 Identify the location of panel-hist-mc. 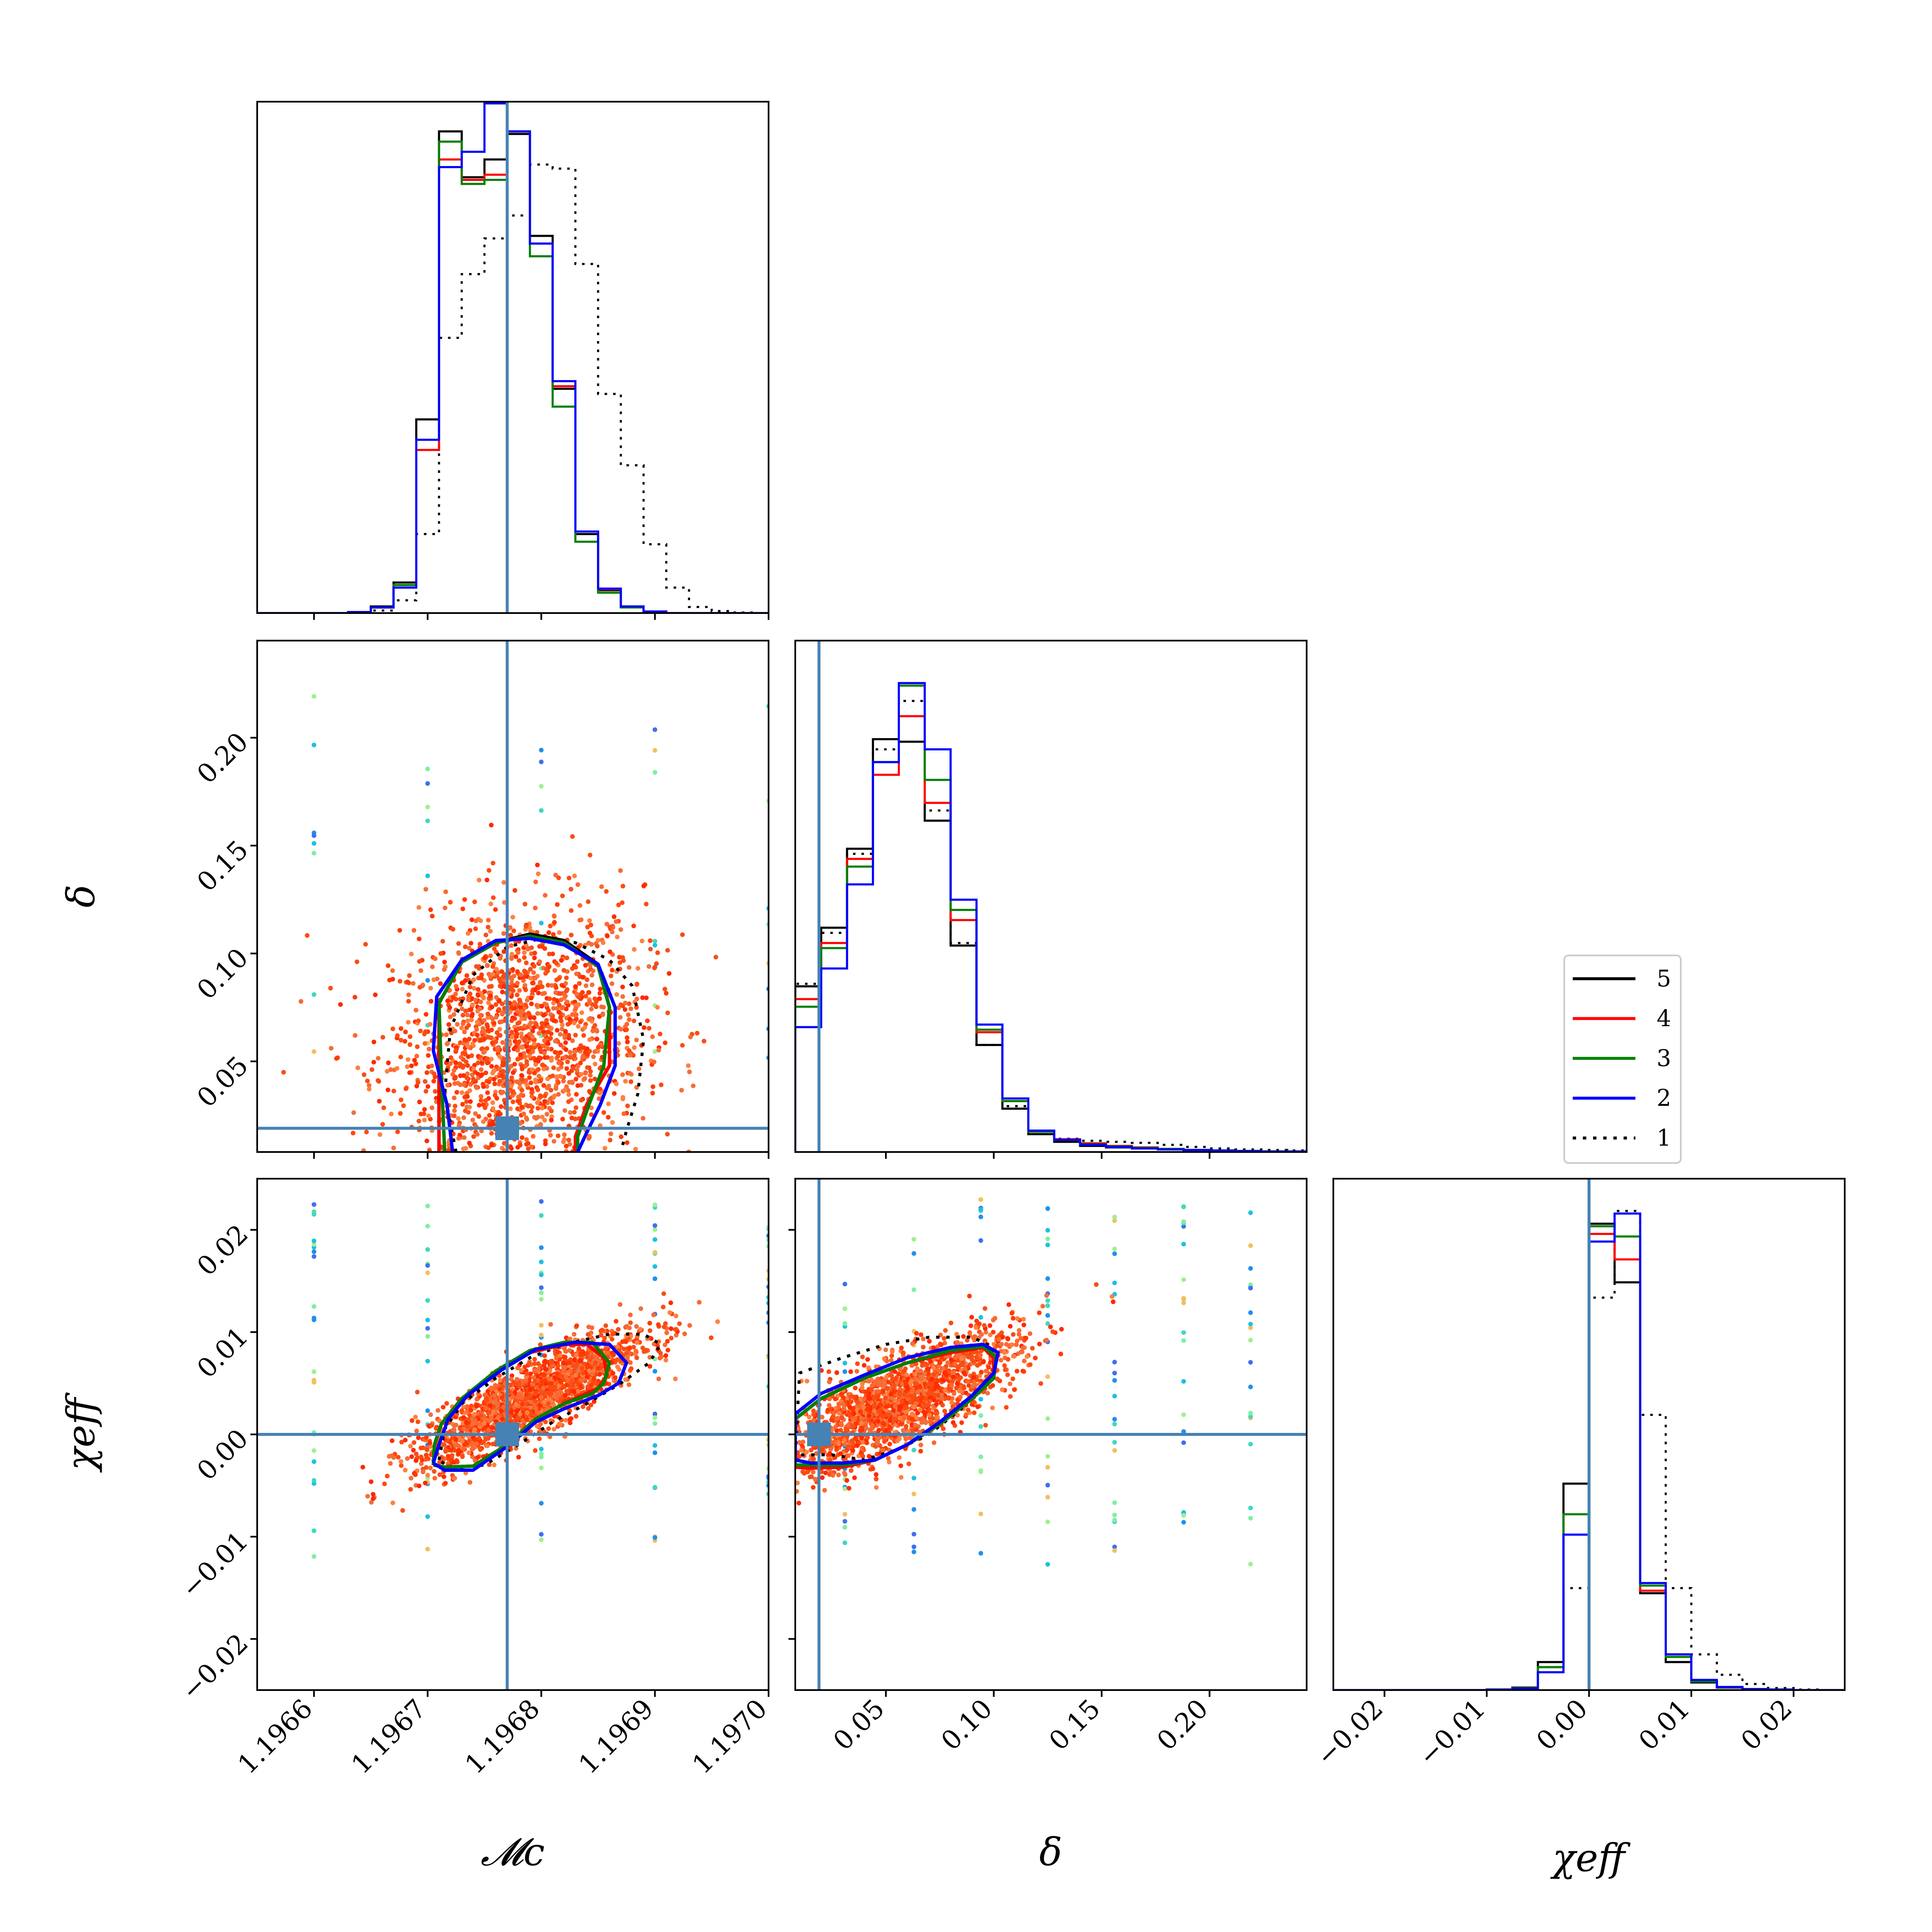
(512, 360).